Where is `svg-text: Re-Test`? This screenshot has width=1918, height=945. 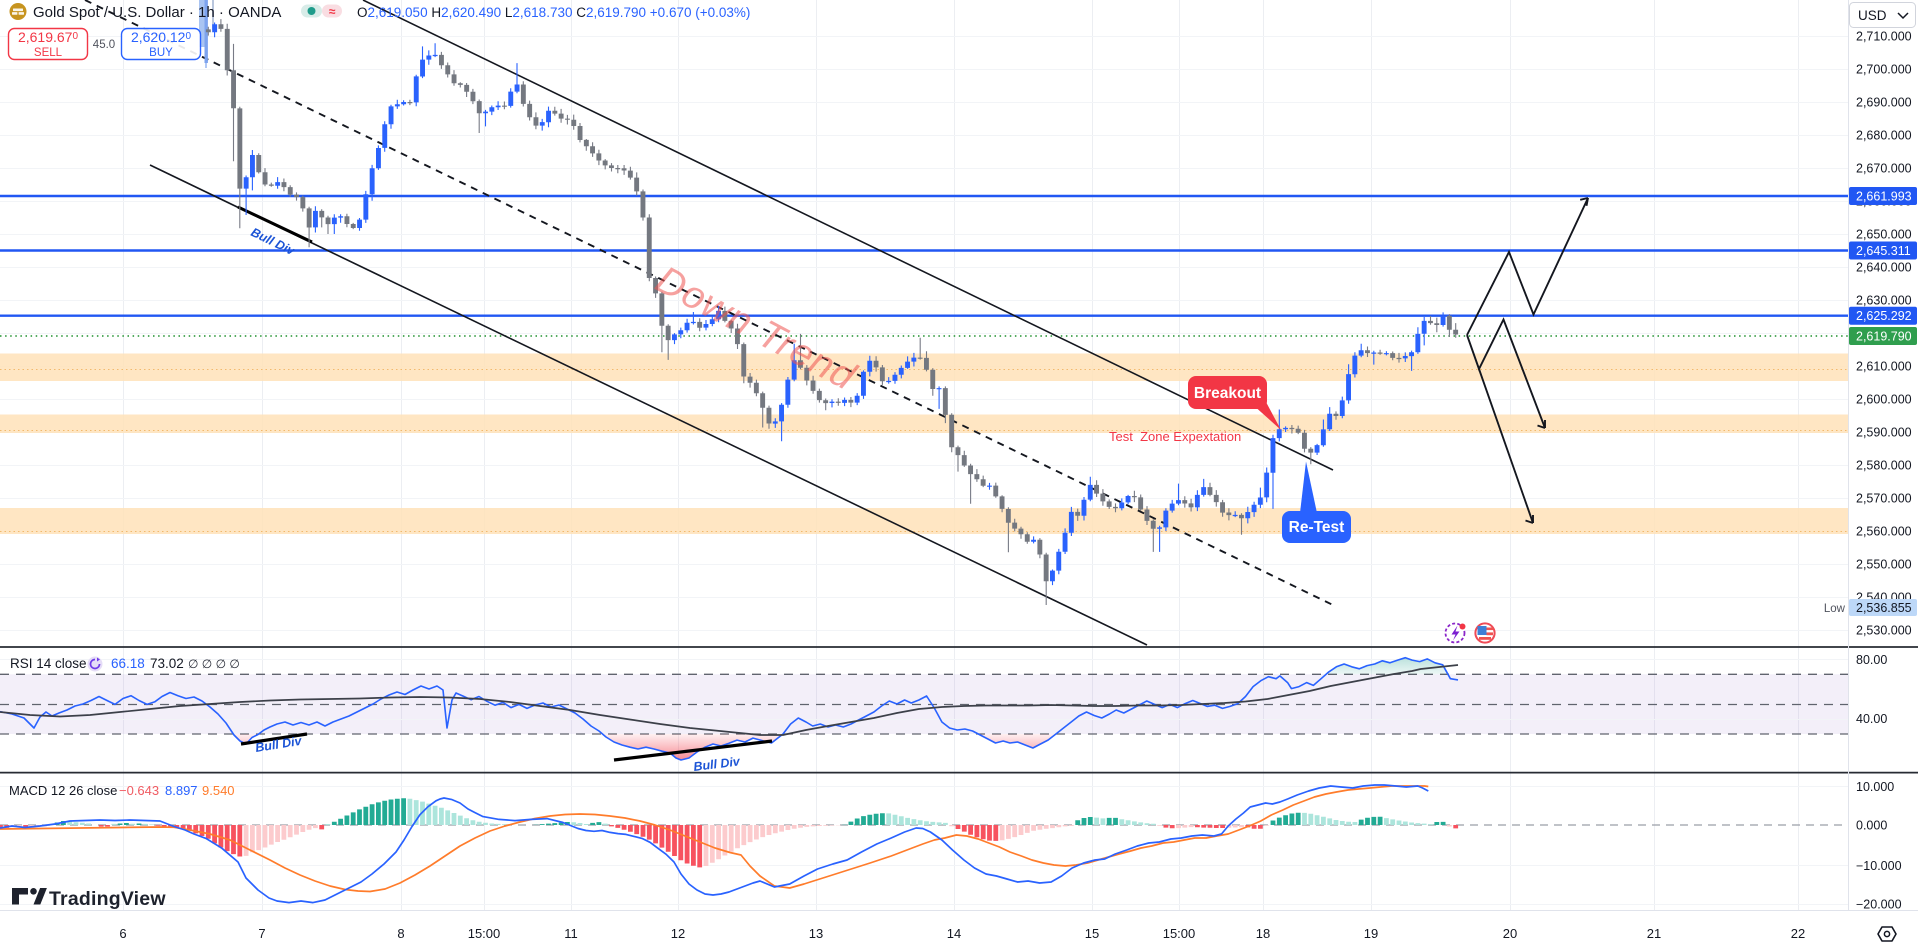 svg-text: Re-Test is located at coordinates (1317, 527).